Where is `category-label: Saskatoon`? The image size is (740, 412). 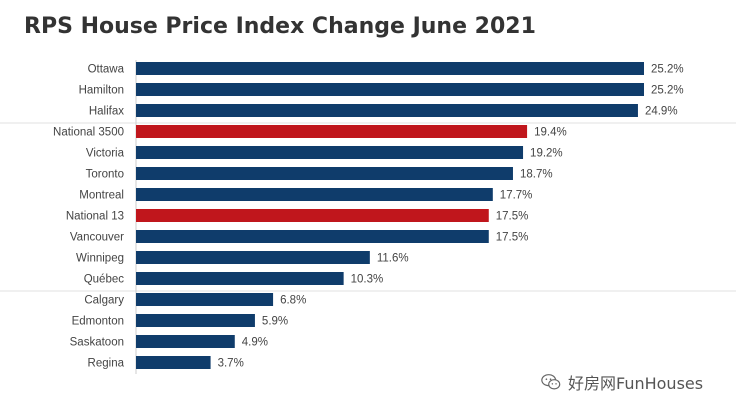
category-label: Saskatoon is located at coordinates (97, 343).